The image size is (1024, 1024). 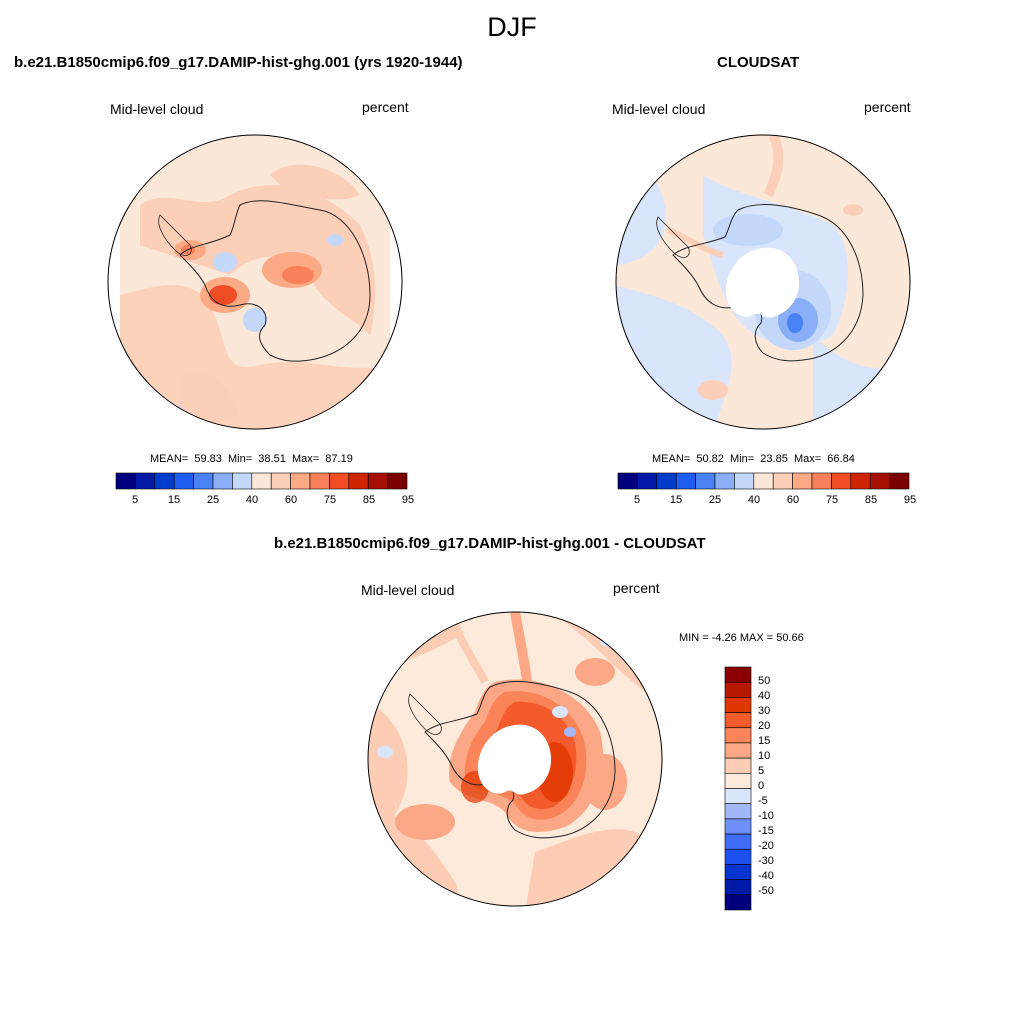 What do you see at coordinates (753, 459) in the screenshot?
I see `panel-2-stats: MEAN= 50.82 Min= 23.85 Max= 66.84` at bounding box center [753, 459].